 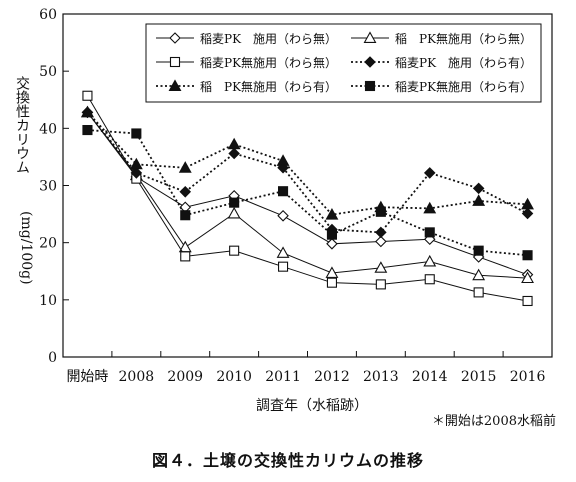 I want to click on legend-label: 稲麦PK 施用（わら有）, so click(x=463, y=63).